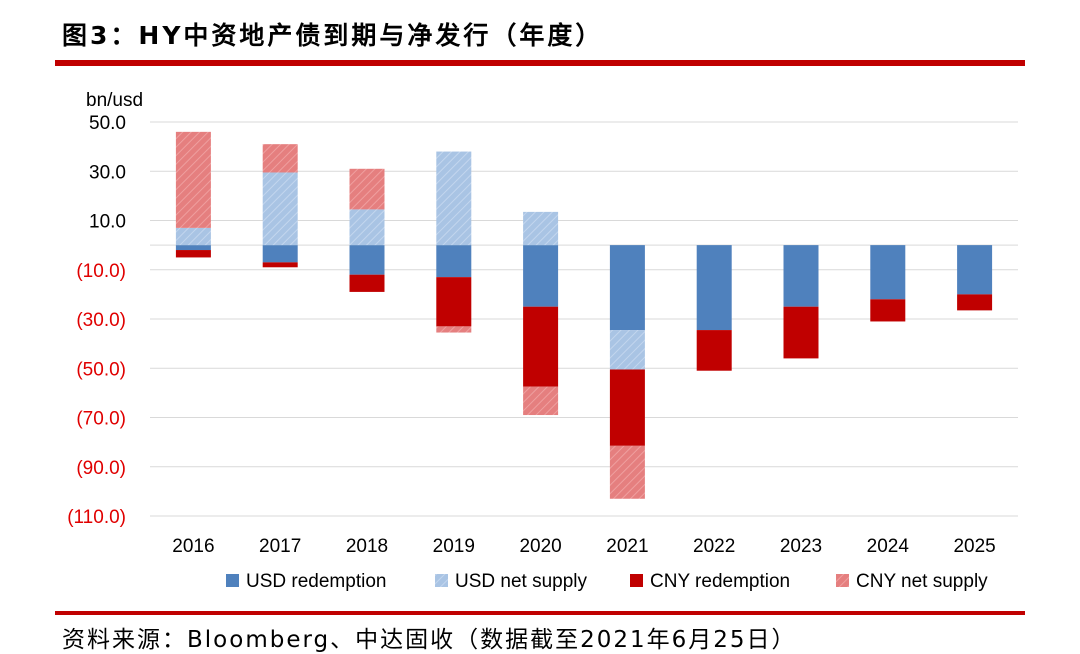  What do you see at coordinates (714, 350) in the screenshot?
I see `bar-cny-redemption-2022` at bounding box center [714, 350].